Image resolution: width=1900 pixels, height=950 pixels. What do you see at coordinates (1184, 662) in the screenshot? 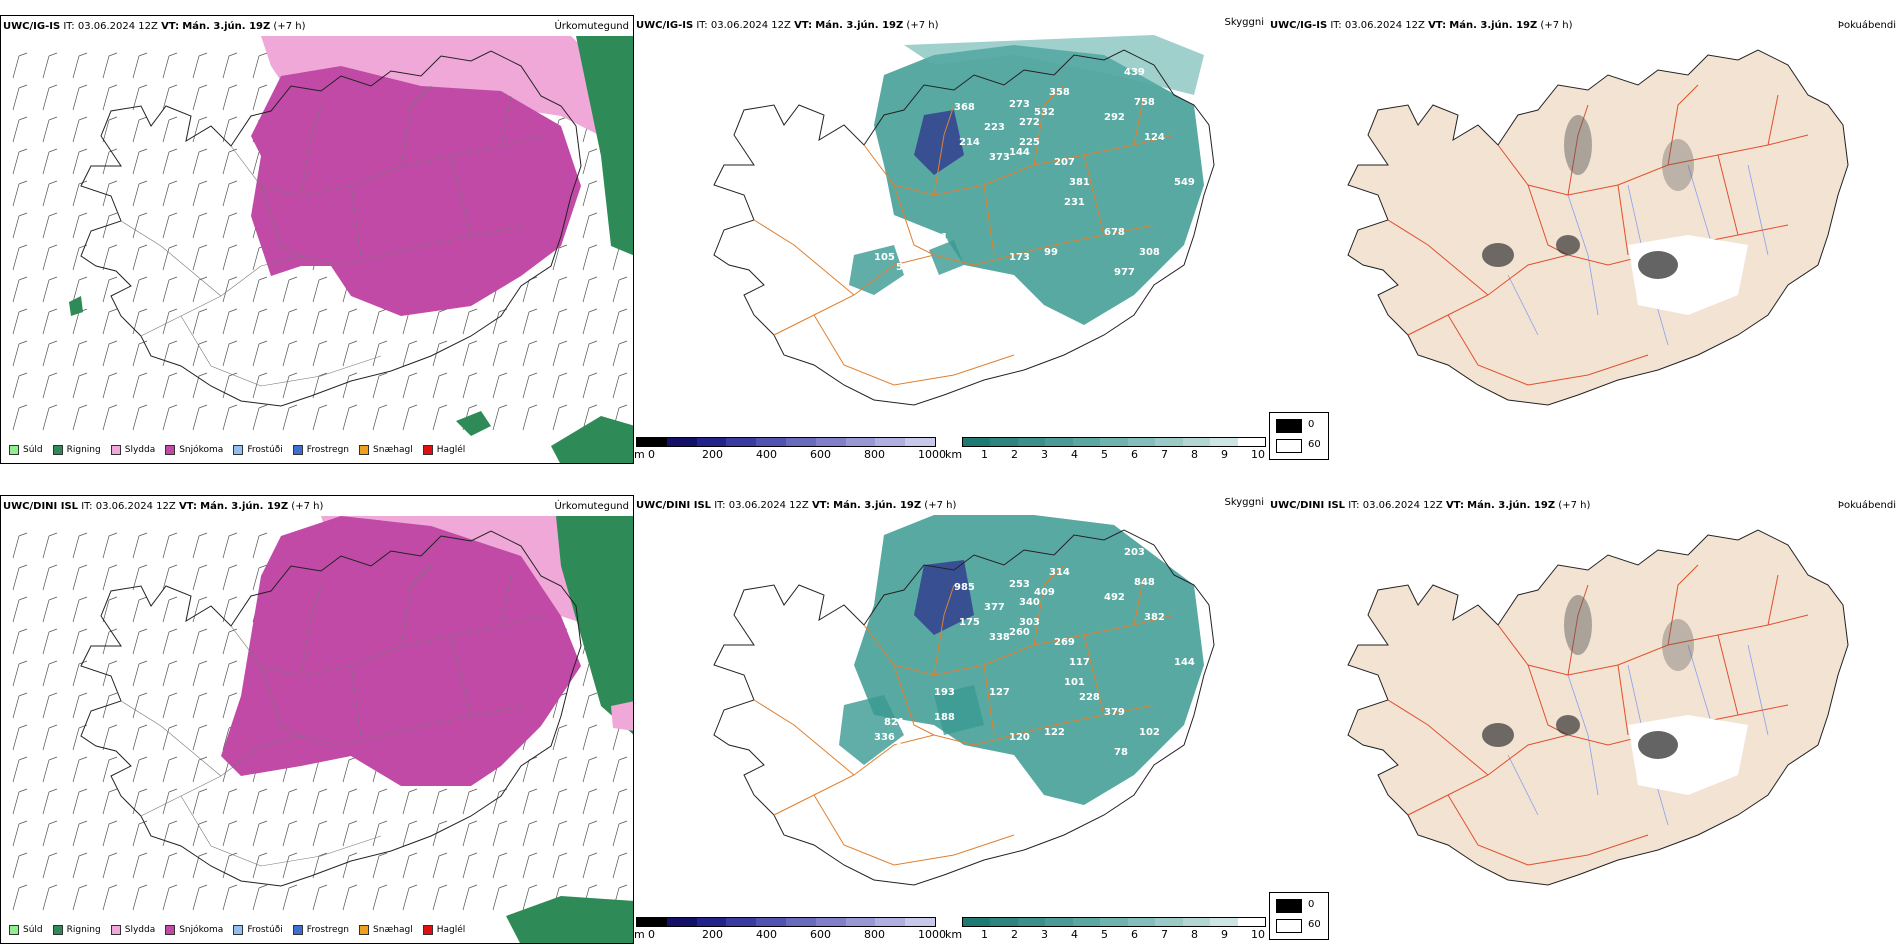
I see `cloud-base-label: 144` at bounding box center [1184, 662].